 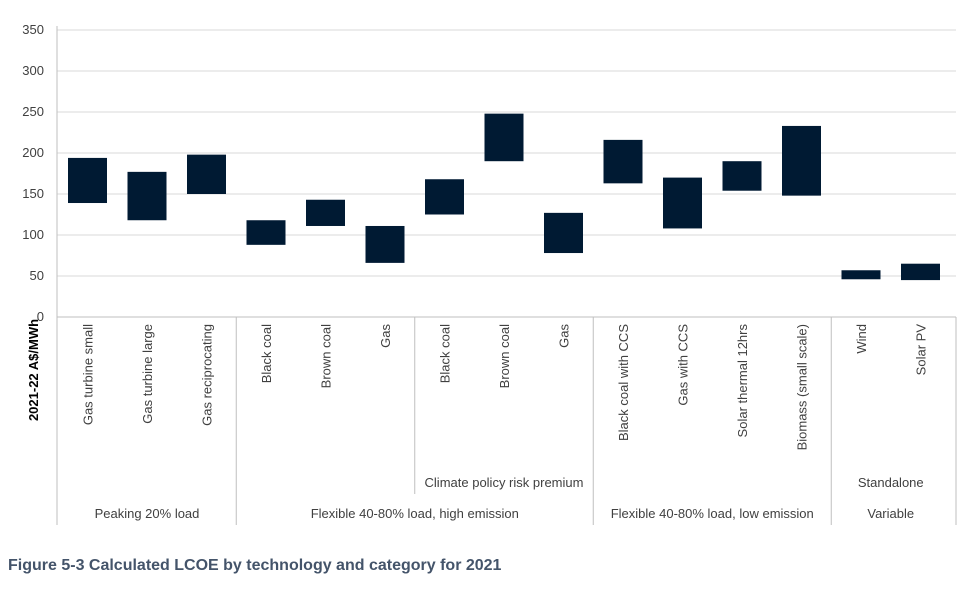 What do you see at coordinates (33, 70) in the screenshot?
I see `y-tick-label: 300` at bounding box center [33, 70].